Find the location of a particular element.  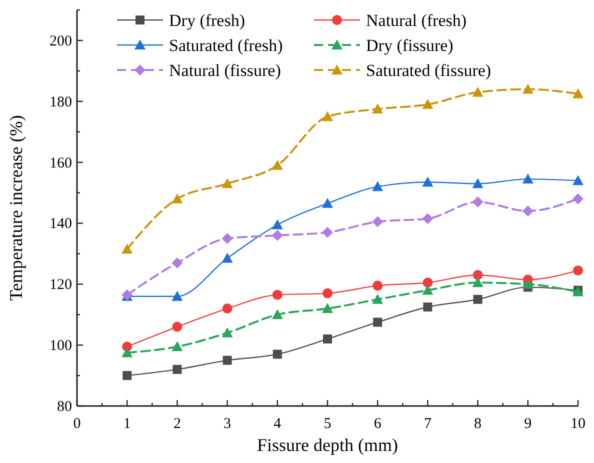

y-tick-label: 160 is located at coordinates (61, 163).